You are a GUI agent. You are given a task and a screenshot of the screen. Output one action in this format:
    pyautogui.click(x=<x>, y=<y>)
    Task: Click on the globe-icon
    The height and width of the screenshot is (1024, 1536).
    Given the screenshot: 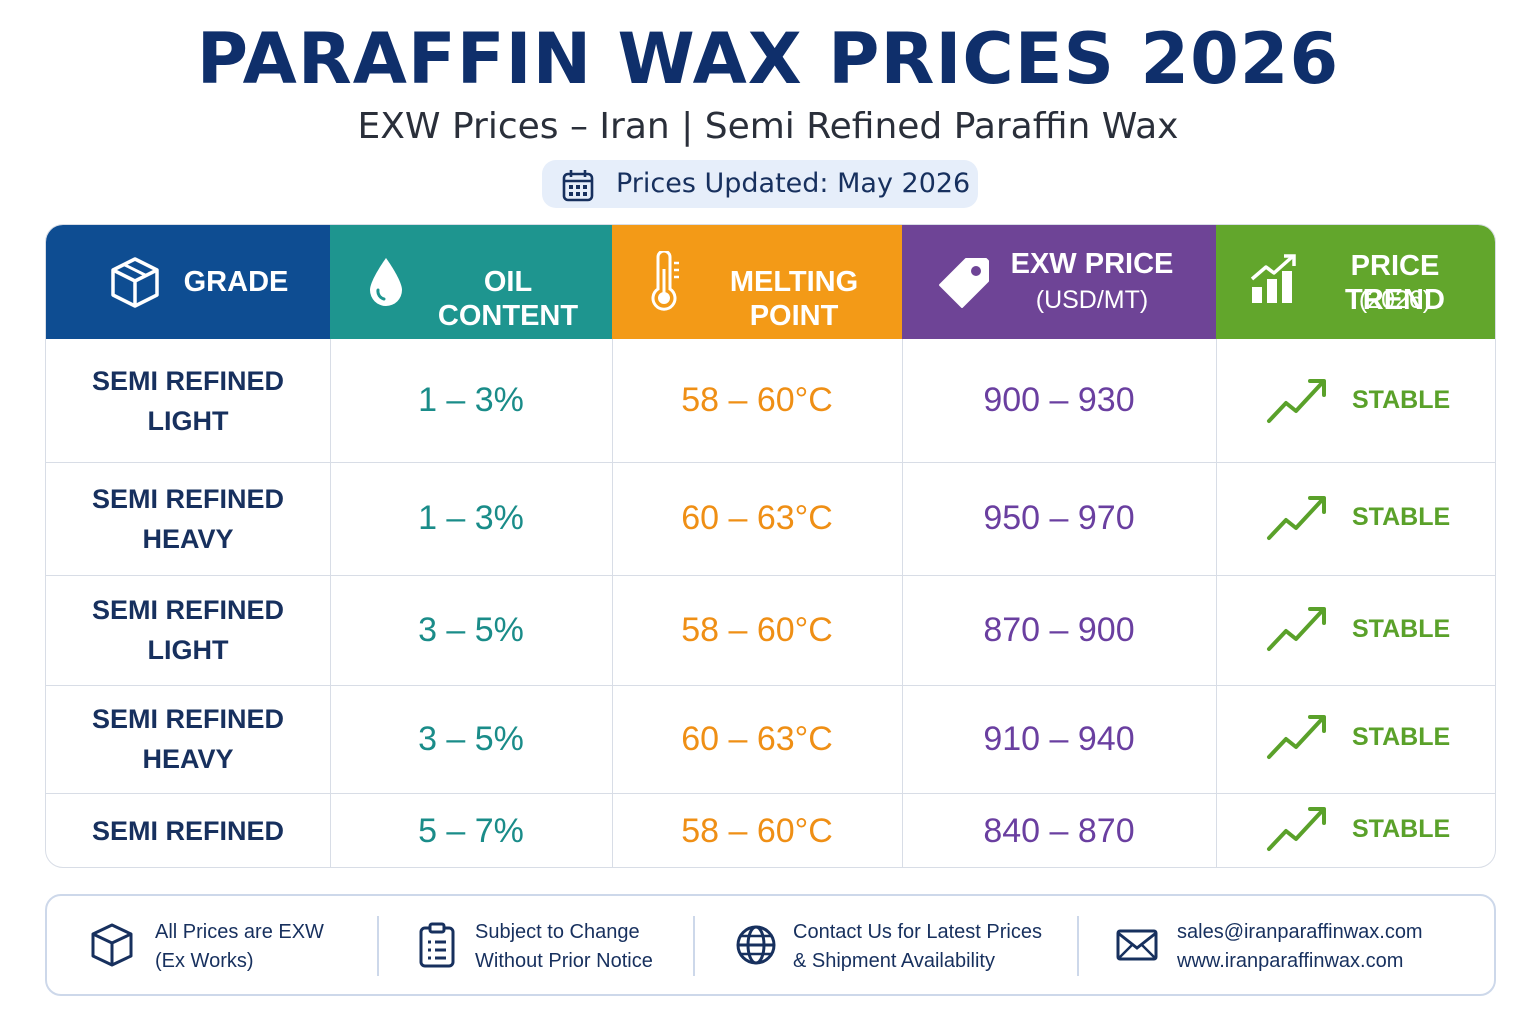 What is the action you would take?
    pyautogui.click(x=756, y=945)
    